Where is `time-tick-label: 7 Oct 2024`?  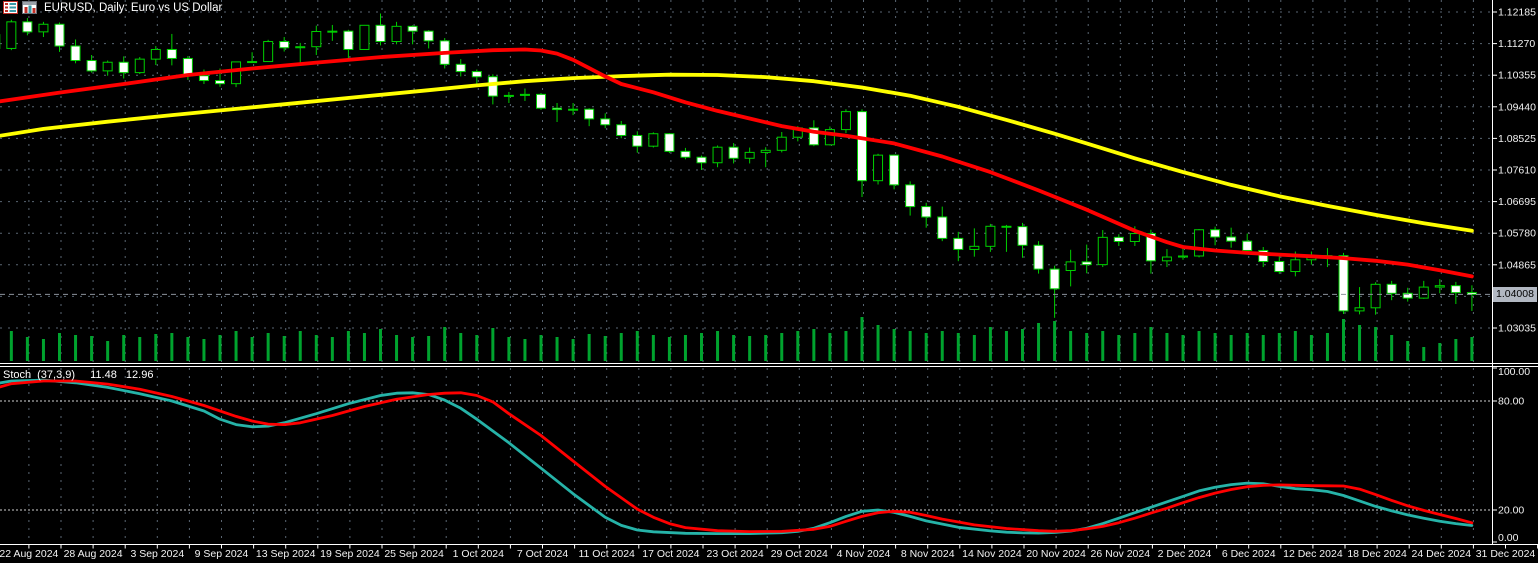
time-tick-label: 7 Oct 2024 is located at coordinates (543, 554).